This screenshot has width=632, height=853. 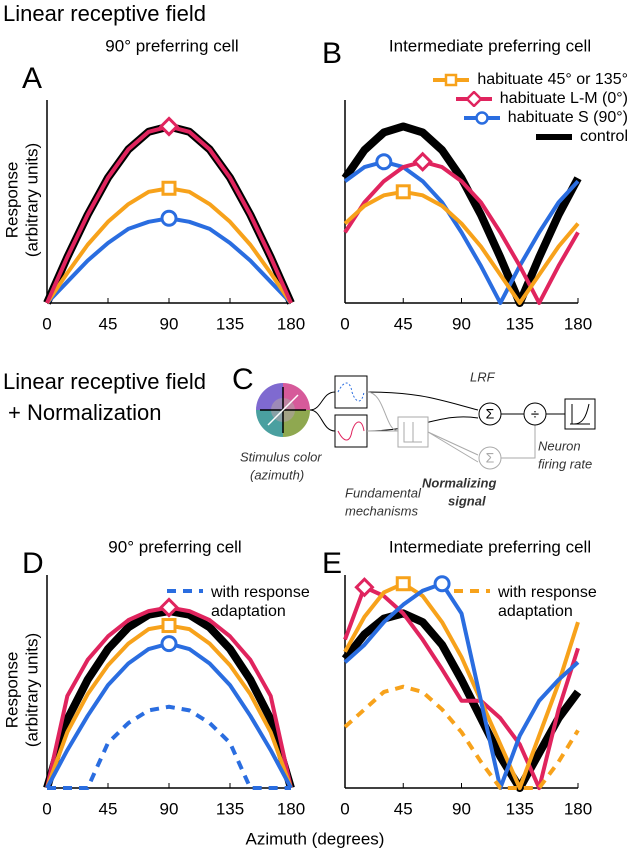 I want to click on legend-entry: habituate 45° or 135°, so click(x=529, y=79).